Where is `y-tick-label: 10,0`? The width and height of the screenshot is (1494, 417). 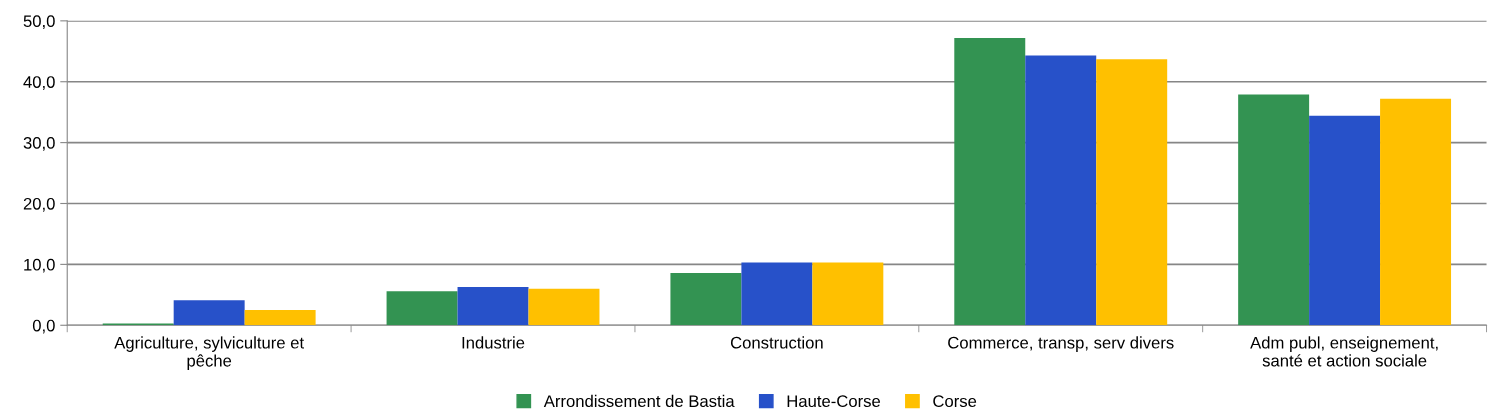
y-tick-label: 10,0 is located at coordinates (39, 265).